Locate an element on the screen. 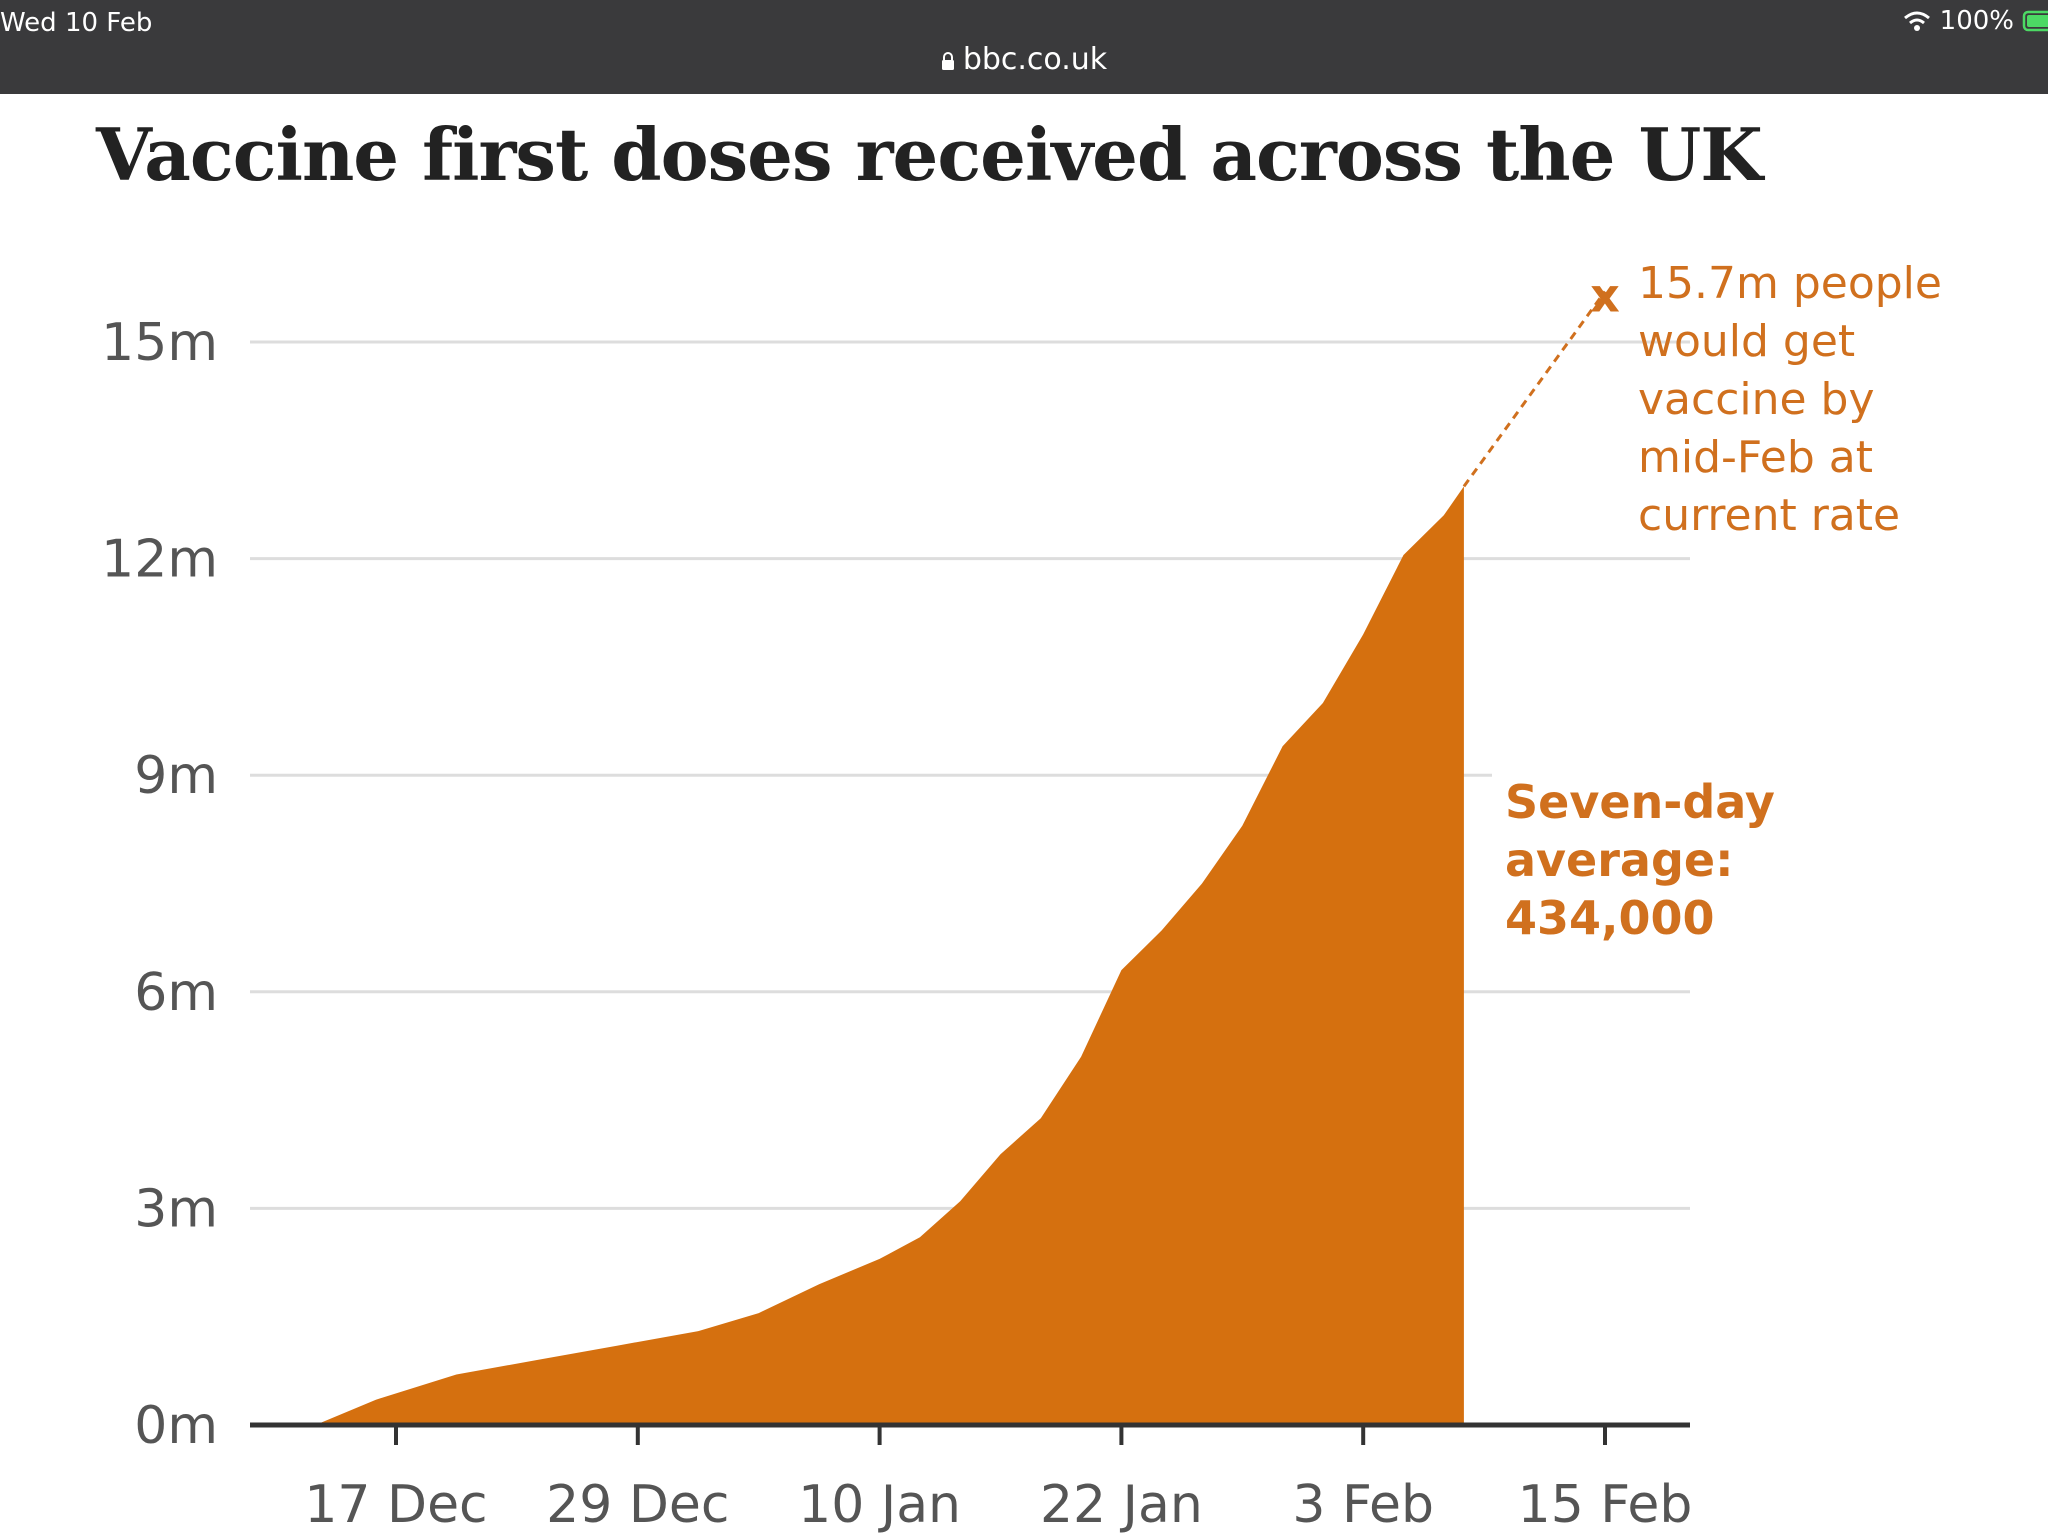 The image size is (2048, 1536). x-tick-label: 17 Dec is located at coordinates (395, 1505).